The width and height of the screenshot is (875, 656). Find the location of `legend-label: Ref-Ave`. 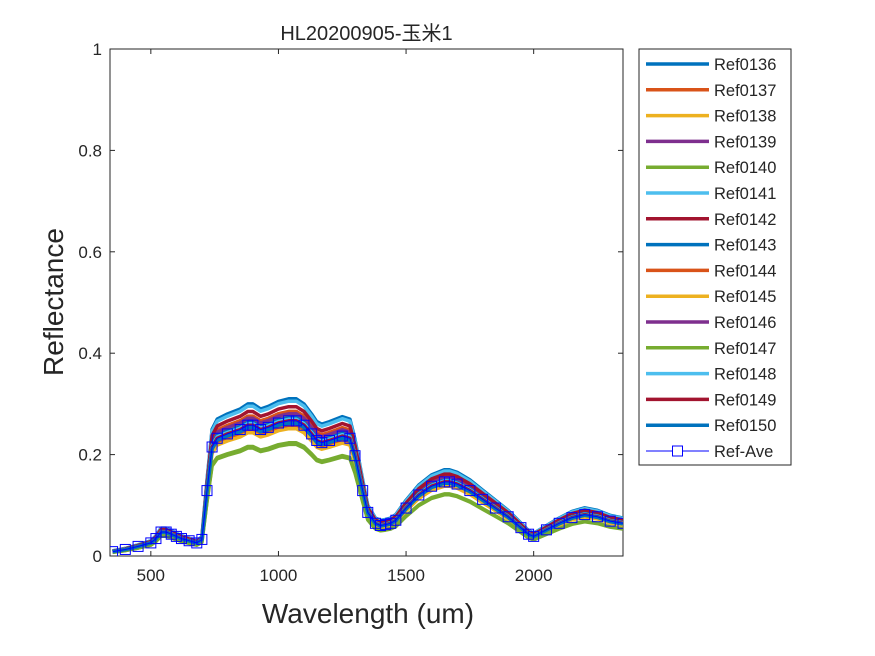

legend-label: Ref-Ave is located at coordinates (743, 452).